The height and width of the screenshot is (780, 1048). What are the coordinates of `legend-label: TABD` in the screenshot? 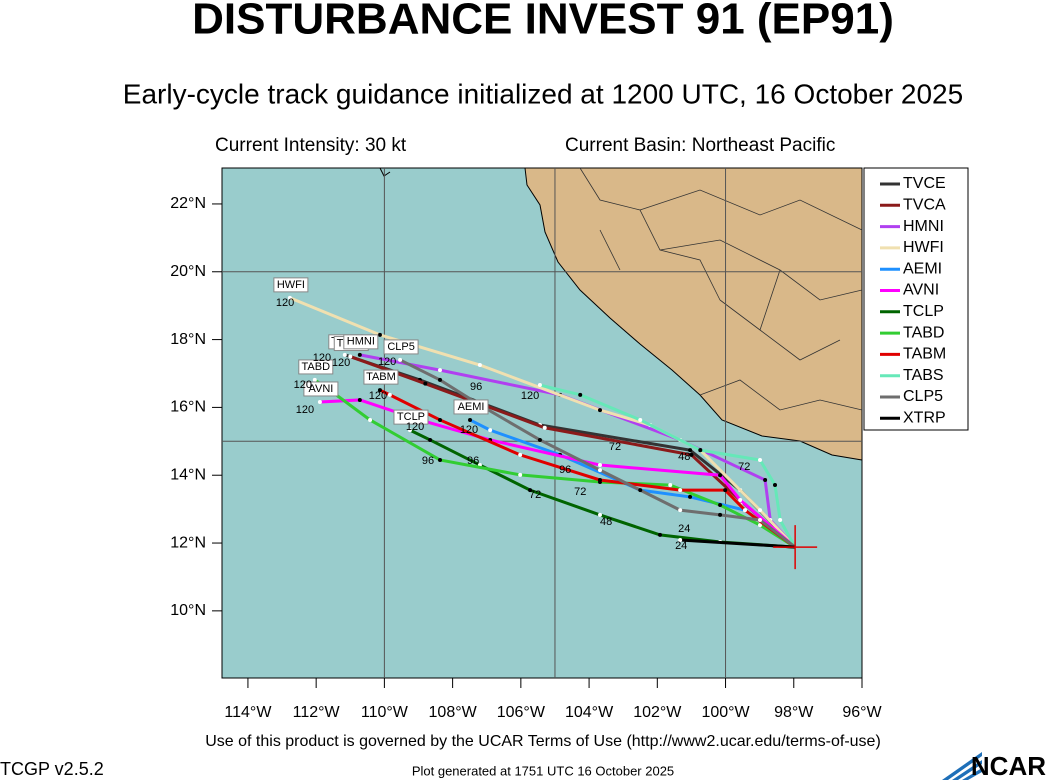 It's located at (923, 332).